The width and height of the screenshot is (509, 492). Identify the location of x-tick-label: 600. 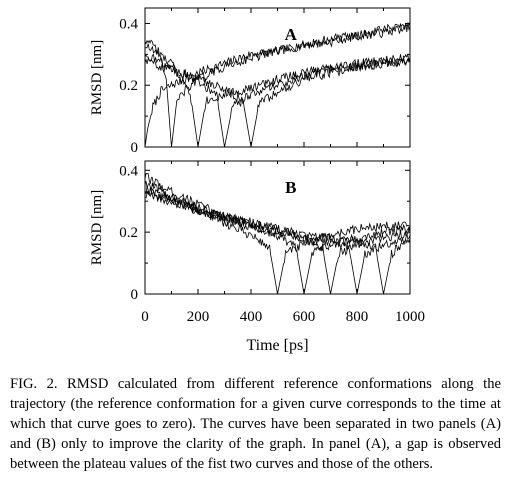
(304, 317).